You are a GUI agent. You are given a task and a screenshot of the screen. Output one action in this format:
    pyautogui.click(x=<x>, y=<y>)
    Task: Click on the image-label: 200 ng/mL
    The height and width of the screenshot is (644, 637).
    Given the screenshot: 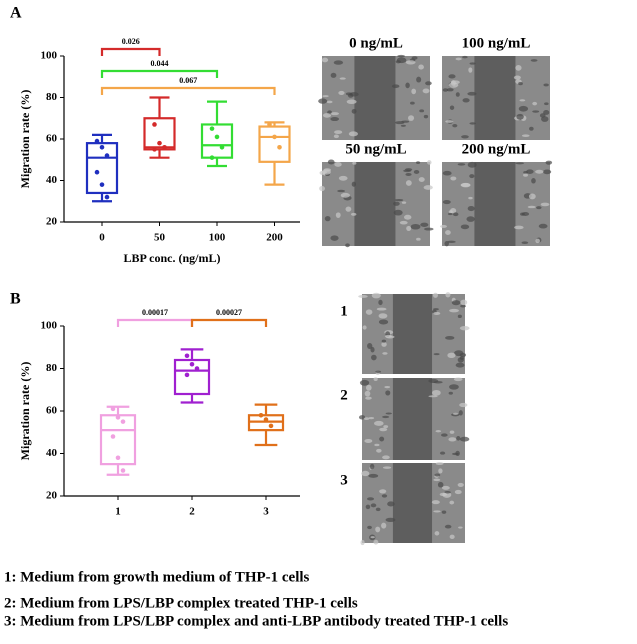 What is the action you would take?
    pyautogui.click(x=496, y=149)
    